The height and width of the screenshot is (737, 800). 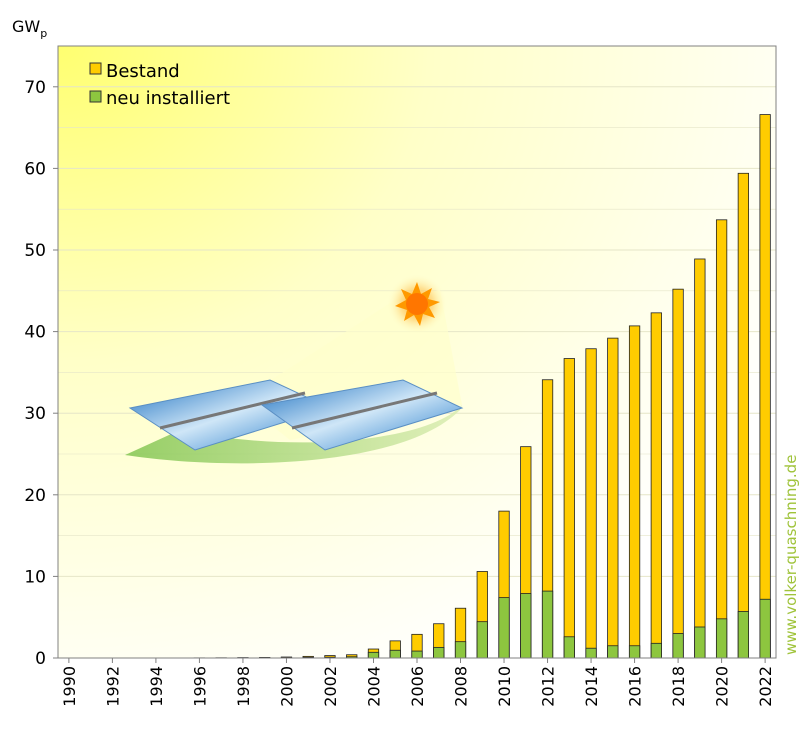 I want to click on x-tick-label: 2002, so click(x=330, y=686).